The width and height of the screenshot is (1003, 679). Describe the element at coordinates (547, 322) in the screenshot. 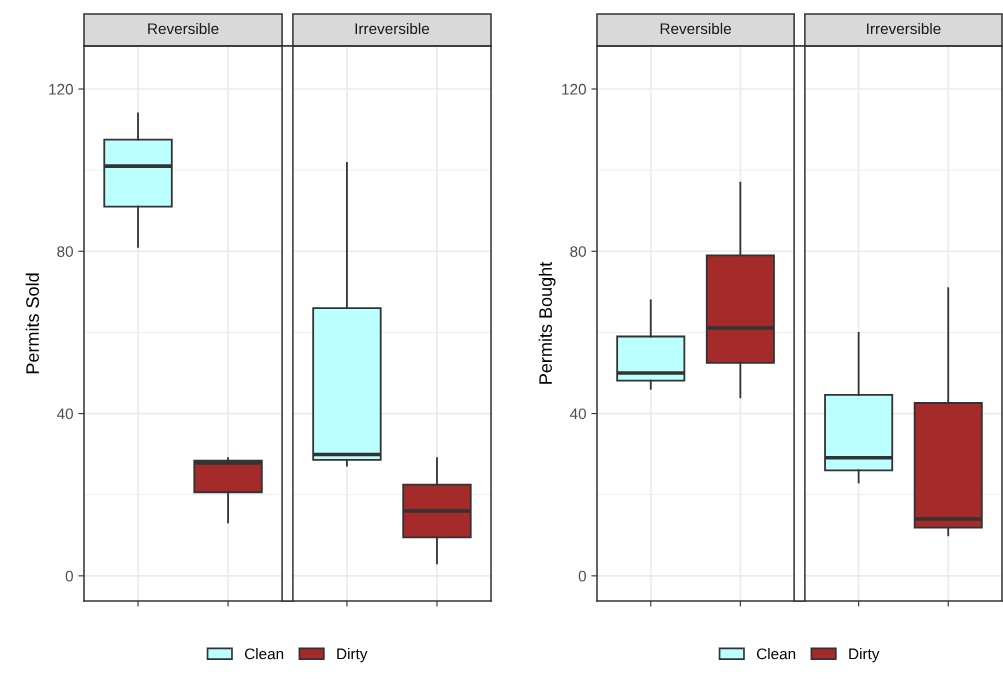

I see `y-axis-title: Permits Bought` at that location.